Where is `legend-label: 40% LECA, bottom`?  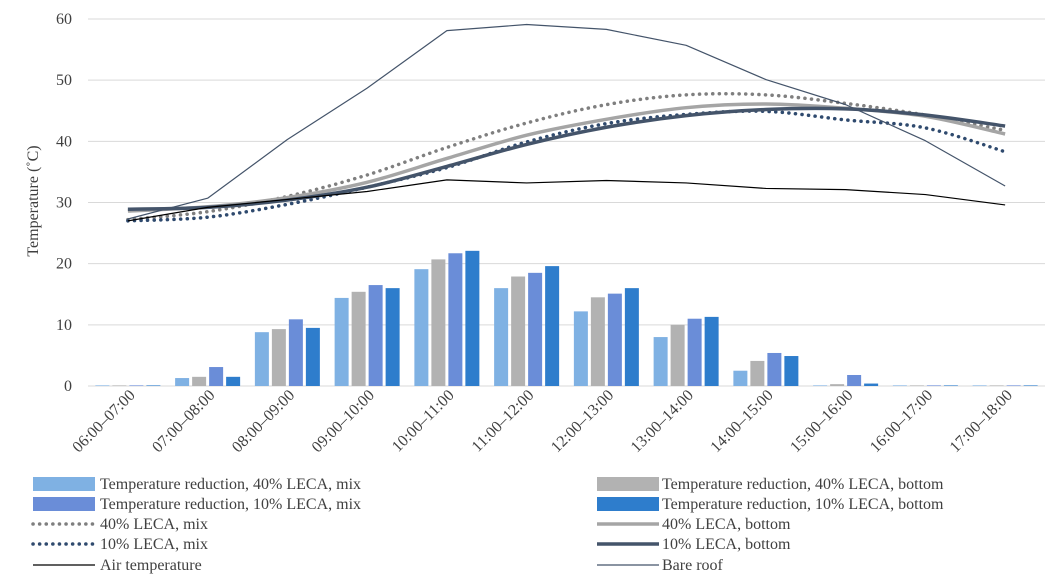 legend-label: 40% LECA, bottom is located at coordinates (726, 524).